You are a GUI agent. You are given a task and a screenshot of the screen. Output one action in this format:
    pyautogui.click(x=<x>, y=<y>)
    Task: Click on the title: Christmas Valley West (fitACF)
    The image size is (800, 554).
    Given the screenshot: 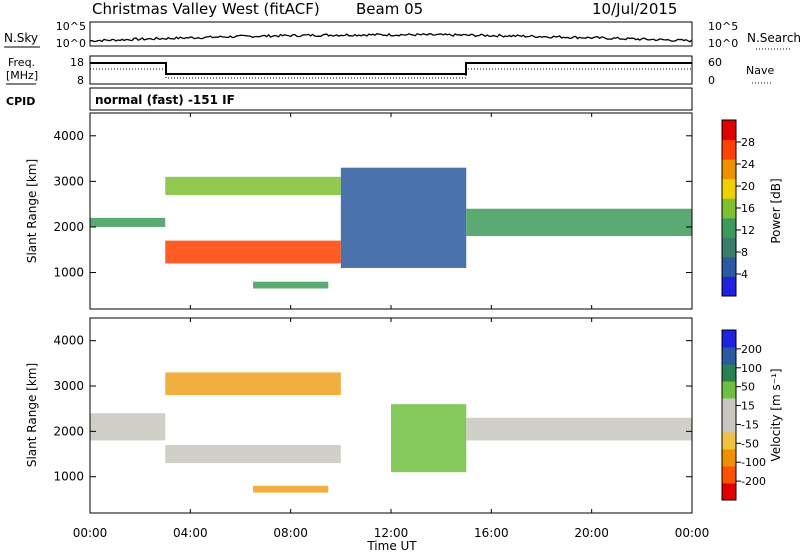 What is the action you would take?
    pyautogui.click(x=206, y=9)
    